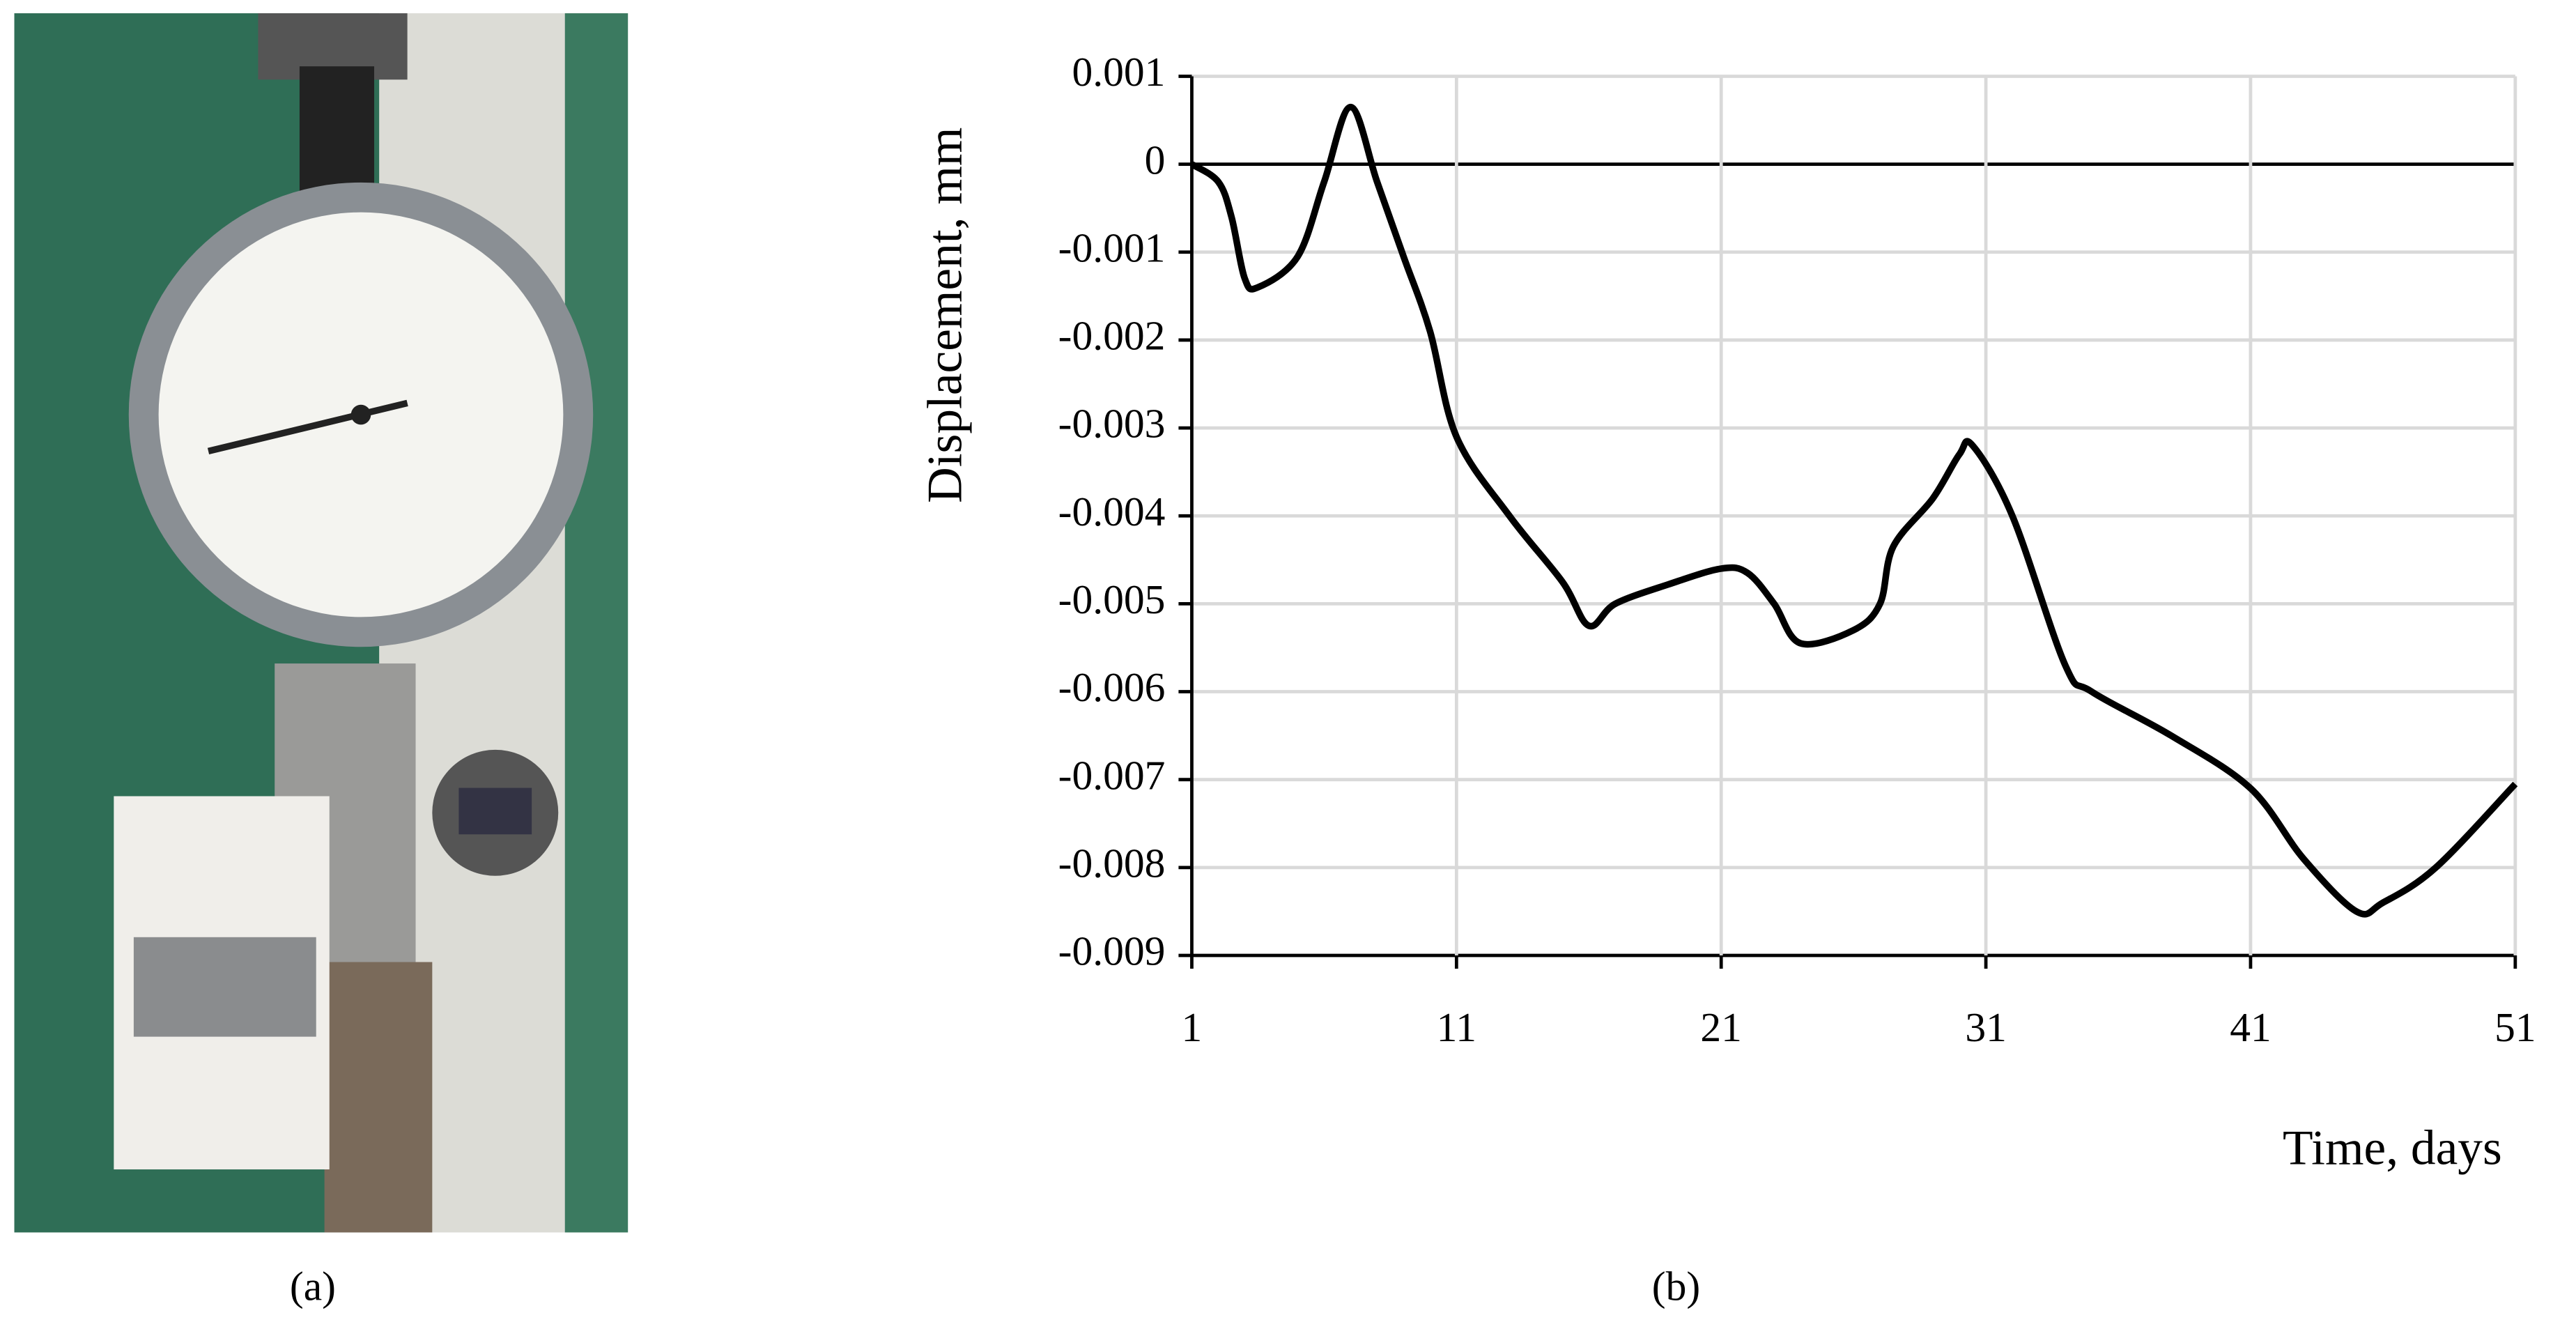 This screenshot has width=2576, height=1322. What do you see at coordinates (1118, 72) in the screenshot?
I see `y-tick-label: 0.001` at bounding box center [1118, 72].